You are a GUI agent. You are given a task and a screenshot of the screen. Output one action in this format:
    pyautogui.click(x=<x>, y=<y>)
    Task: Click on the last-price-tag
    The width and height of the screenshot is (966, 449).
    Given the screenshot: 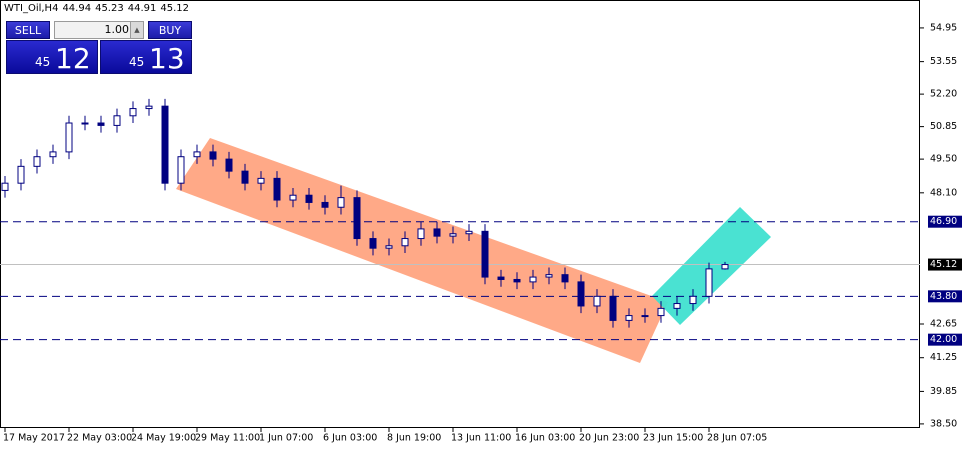 What is the action you would take?
    pyautogui.click(x=945, y=264)
    